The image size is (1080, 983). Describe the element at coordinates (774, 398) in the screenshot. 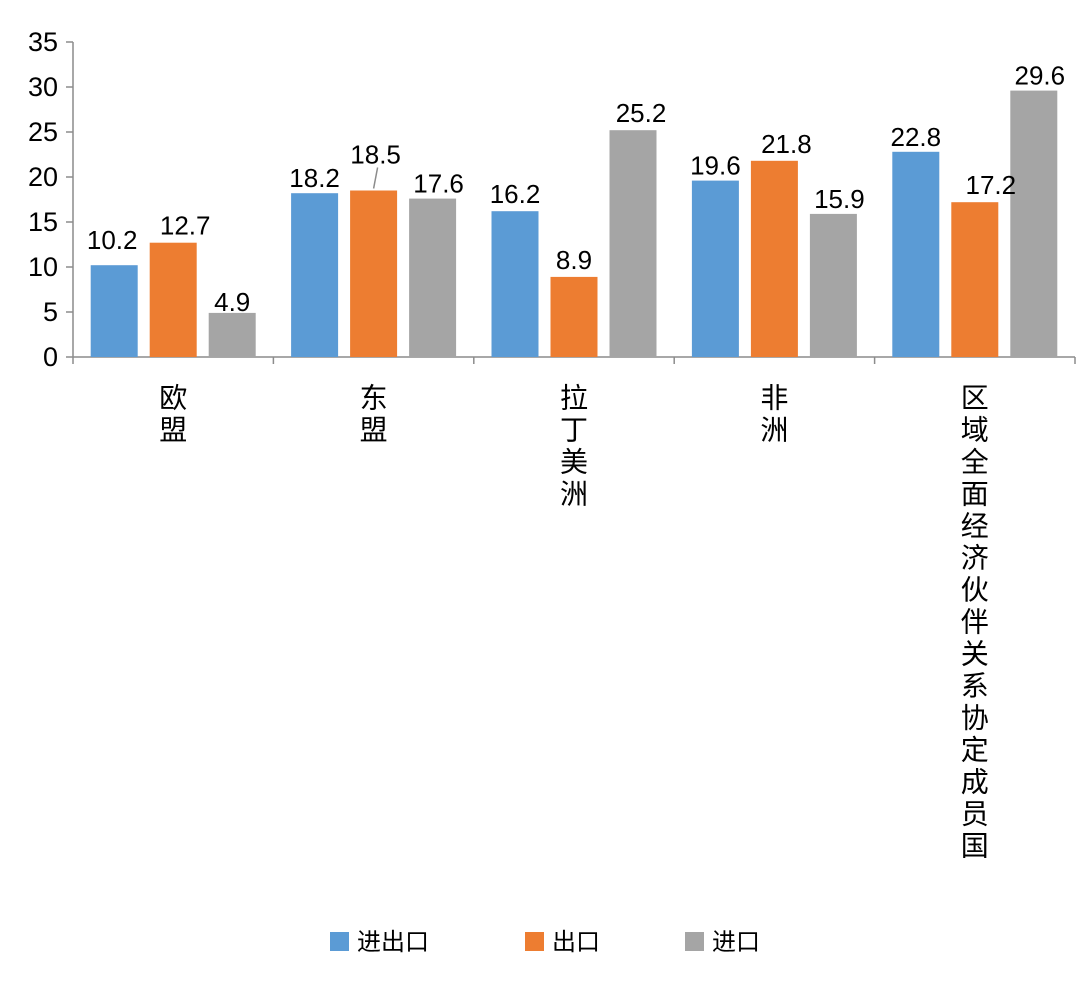

I see `category-char: 非` at that location.